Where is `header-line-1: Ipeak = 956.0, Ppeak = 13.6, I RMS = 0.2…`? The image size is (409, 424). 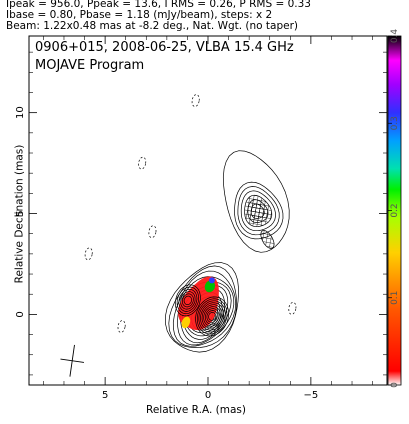 header-line-1: Ipeak = 956.0, Ppeak = 13.6, I RMS = 0.2… is located at coordinates (158, 5).